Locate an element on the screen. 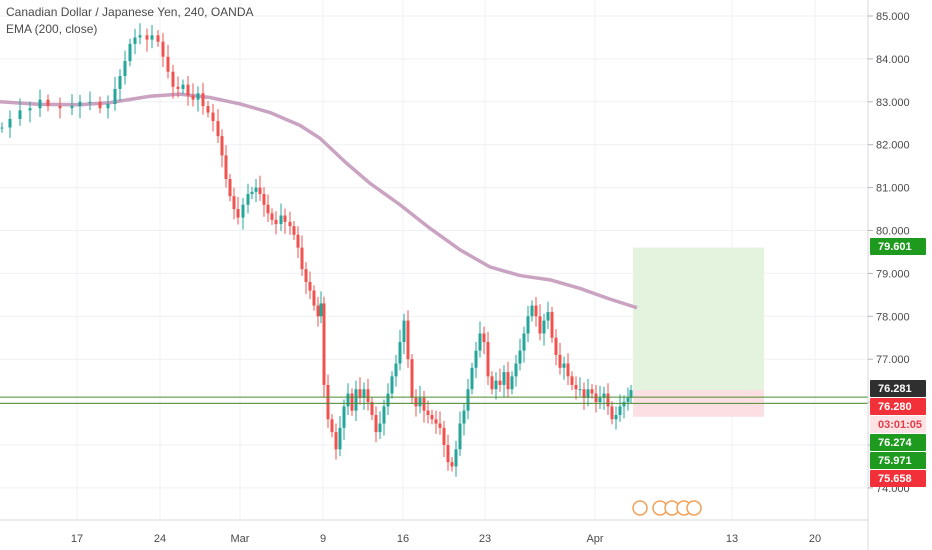 The height and width of the screenshot is (550, 932). x-tick-label: Mar is located at coordinates (240, 539).